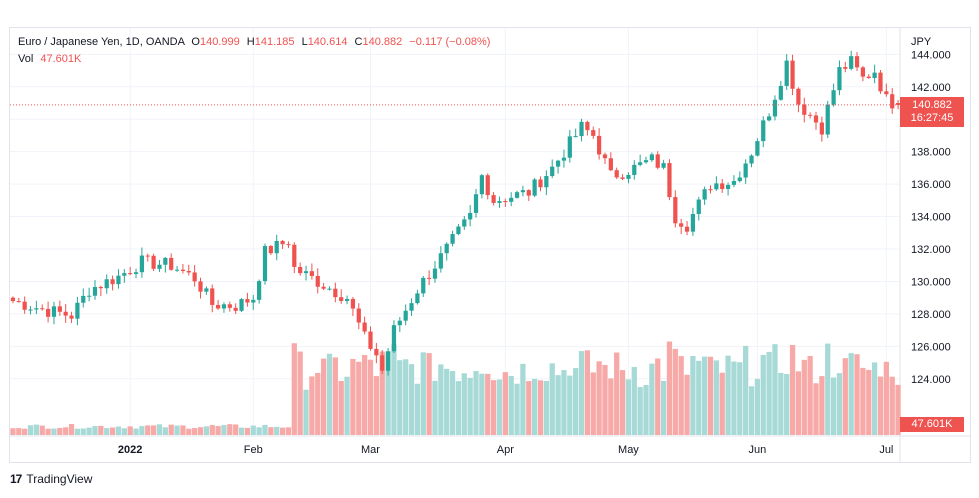 The width and height of the screenshot is (979, 498). Describe the element at coordinates (59, 479) in the screenshot. I see `brand-name: TradingView` at that location.